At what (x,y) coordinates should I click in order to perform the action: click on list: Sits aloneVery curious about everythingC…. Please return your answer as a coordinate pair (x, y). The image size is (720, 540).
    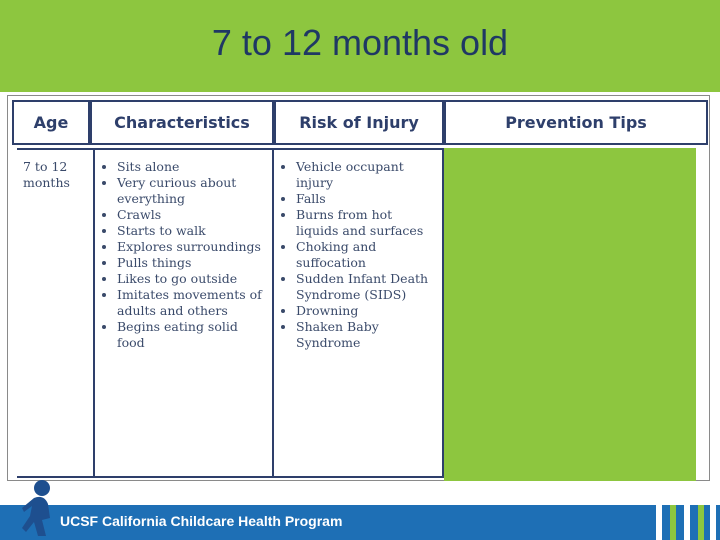
    Looking at the image, I should click on (184, 255).